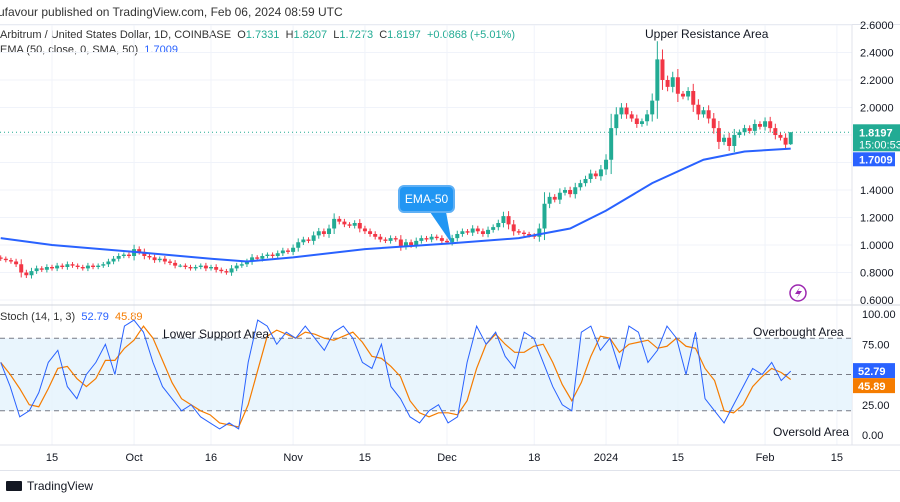  What do you see at coordinates (876, 133) in the screenshot?
I see `last-price-text: 1.8197` at bounding box center [876, 133].